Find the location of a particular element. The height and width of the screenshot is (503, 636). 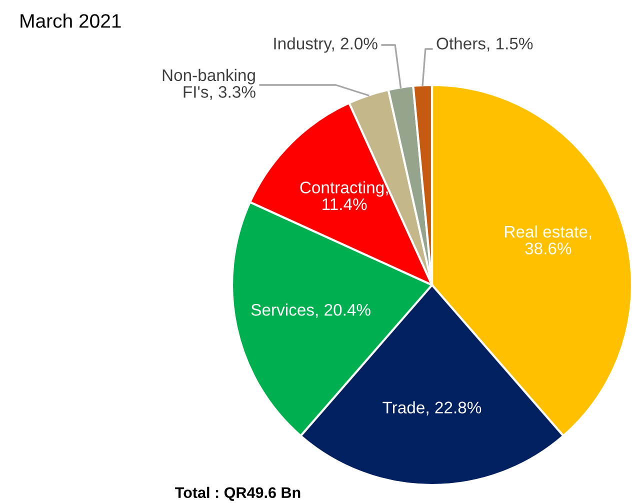

slice-label: Industry, 2.0% is located at coordinates (326, 45).